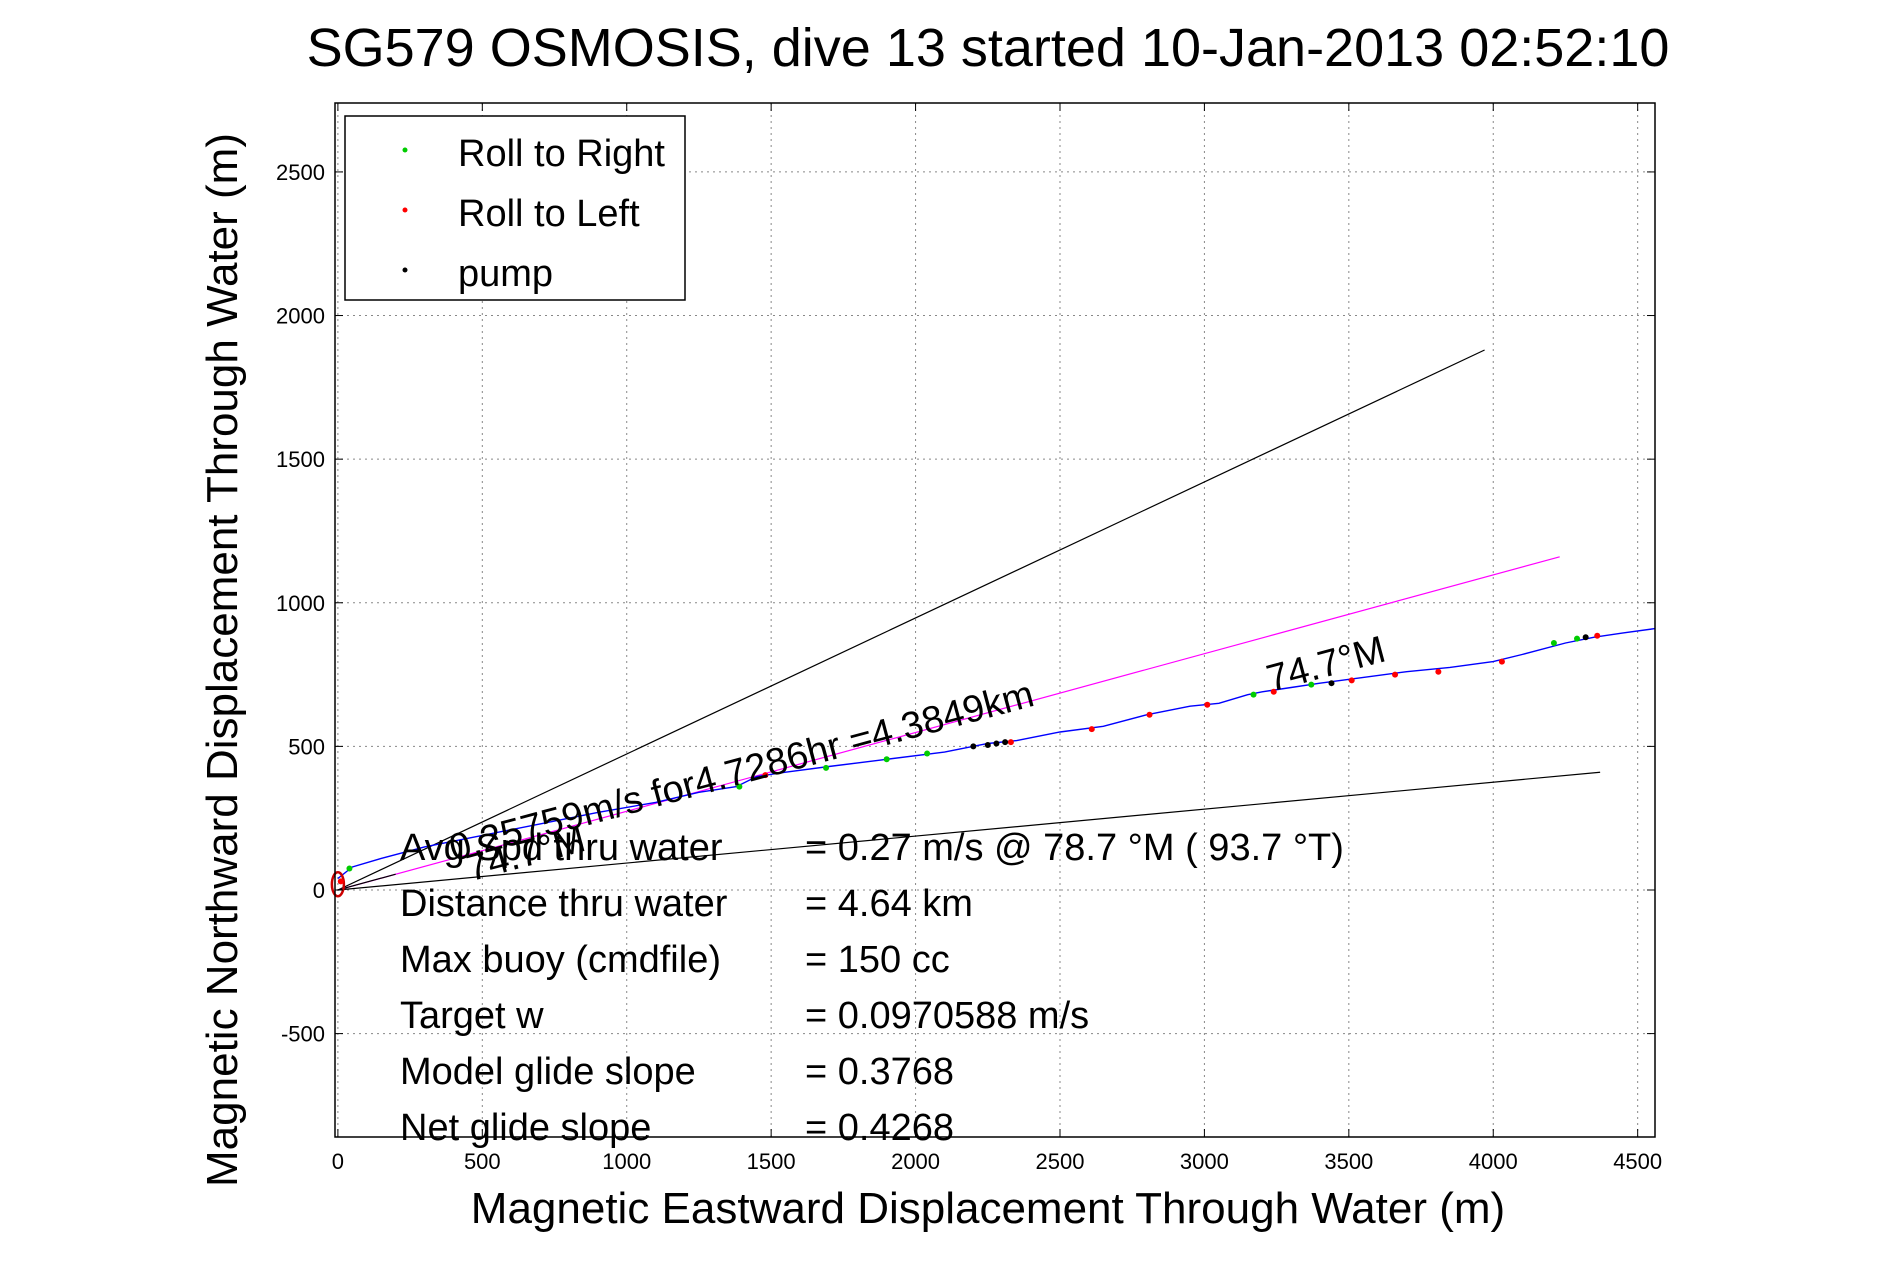  Describe the element at coordinates (560, 960) in the screenshot. I see `stat-label: Max buoy (cmdfile)` at that location.